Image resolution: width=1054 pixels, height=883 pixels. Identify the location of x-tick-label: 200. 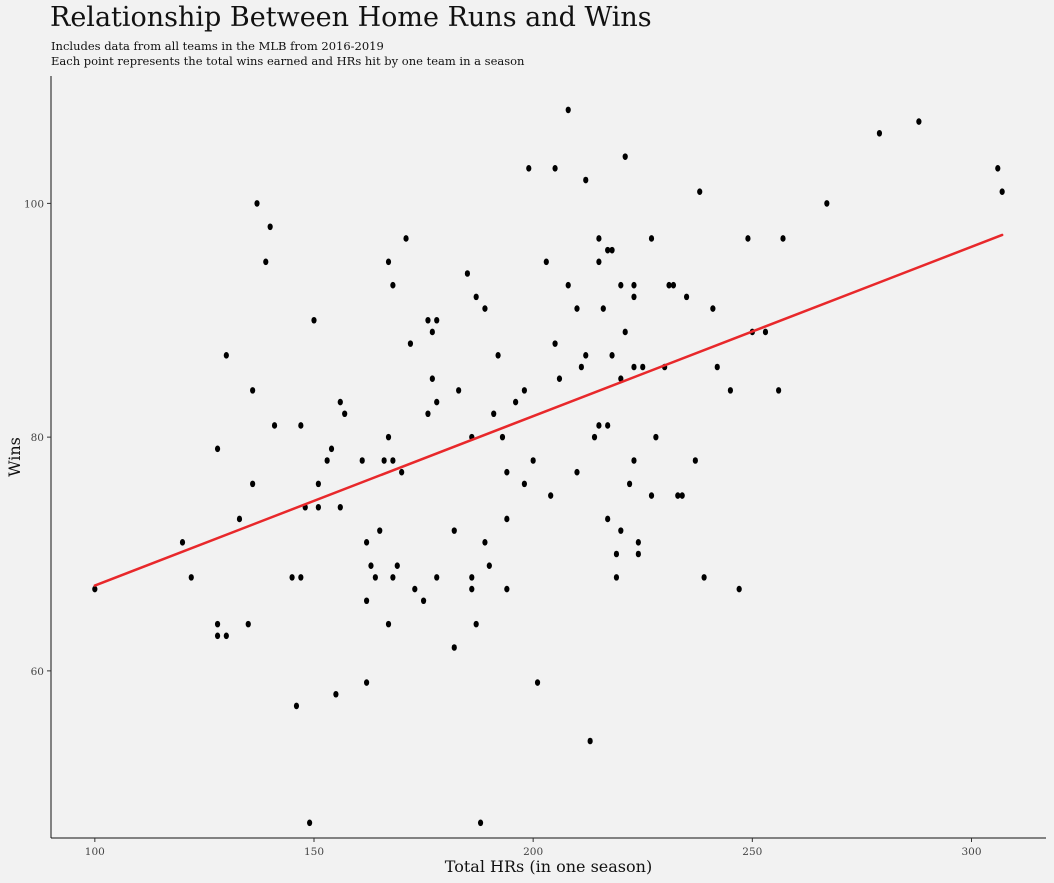
(533, 852).